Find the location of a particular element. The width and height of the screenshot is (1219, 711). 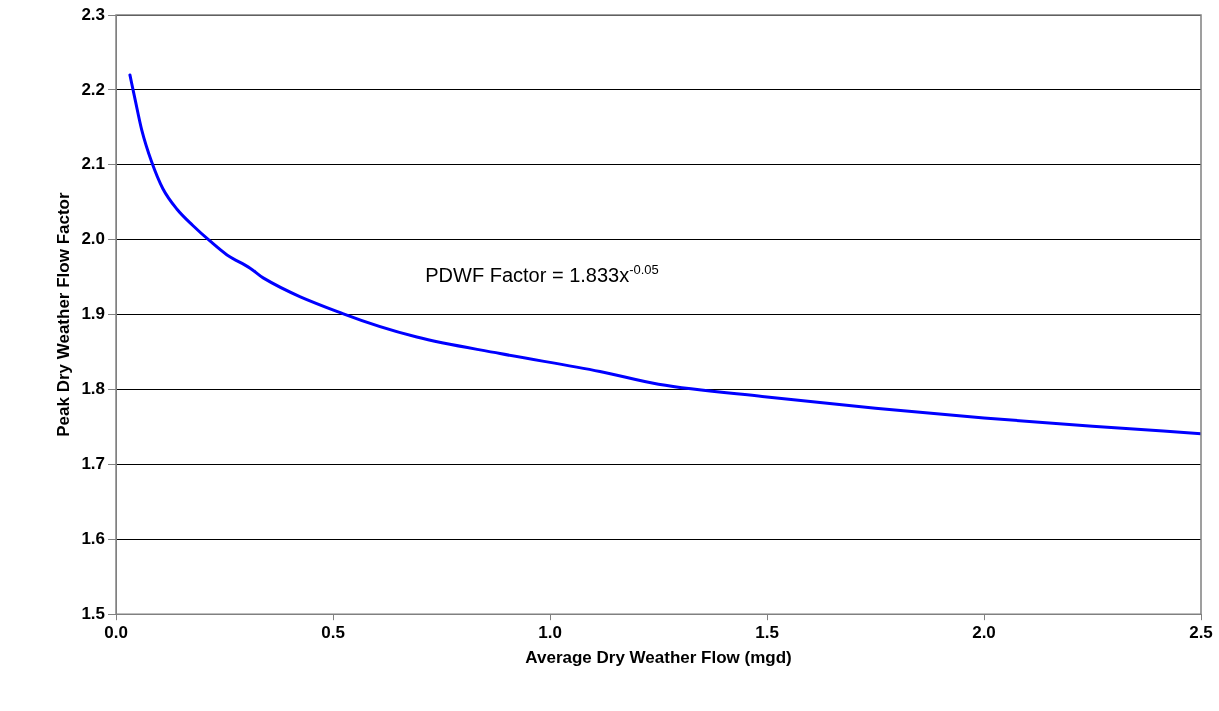

x-tick-label: 0.5 is located at coordinates (333, 633).